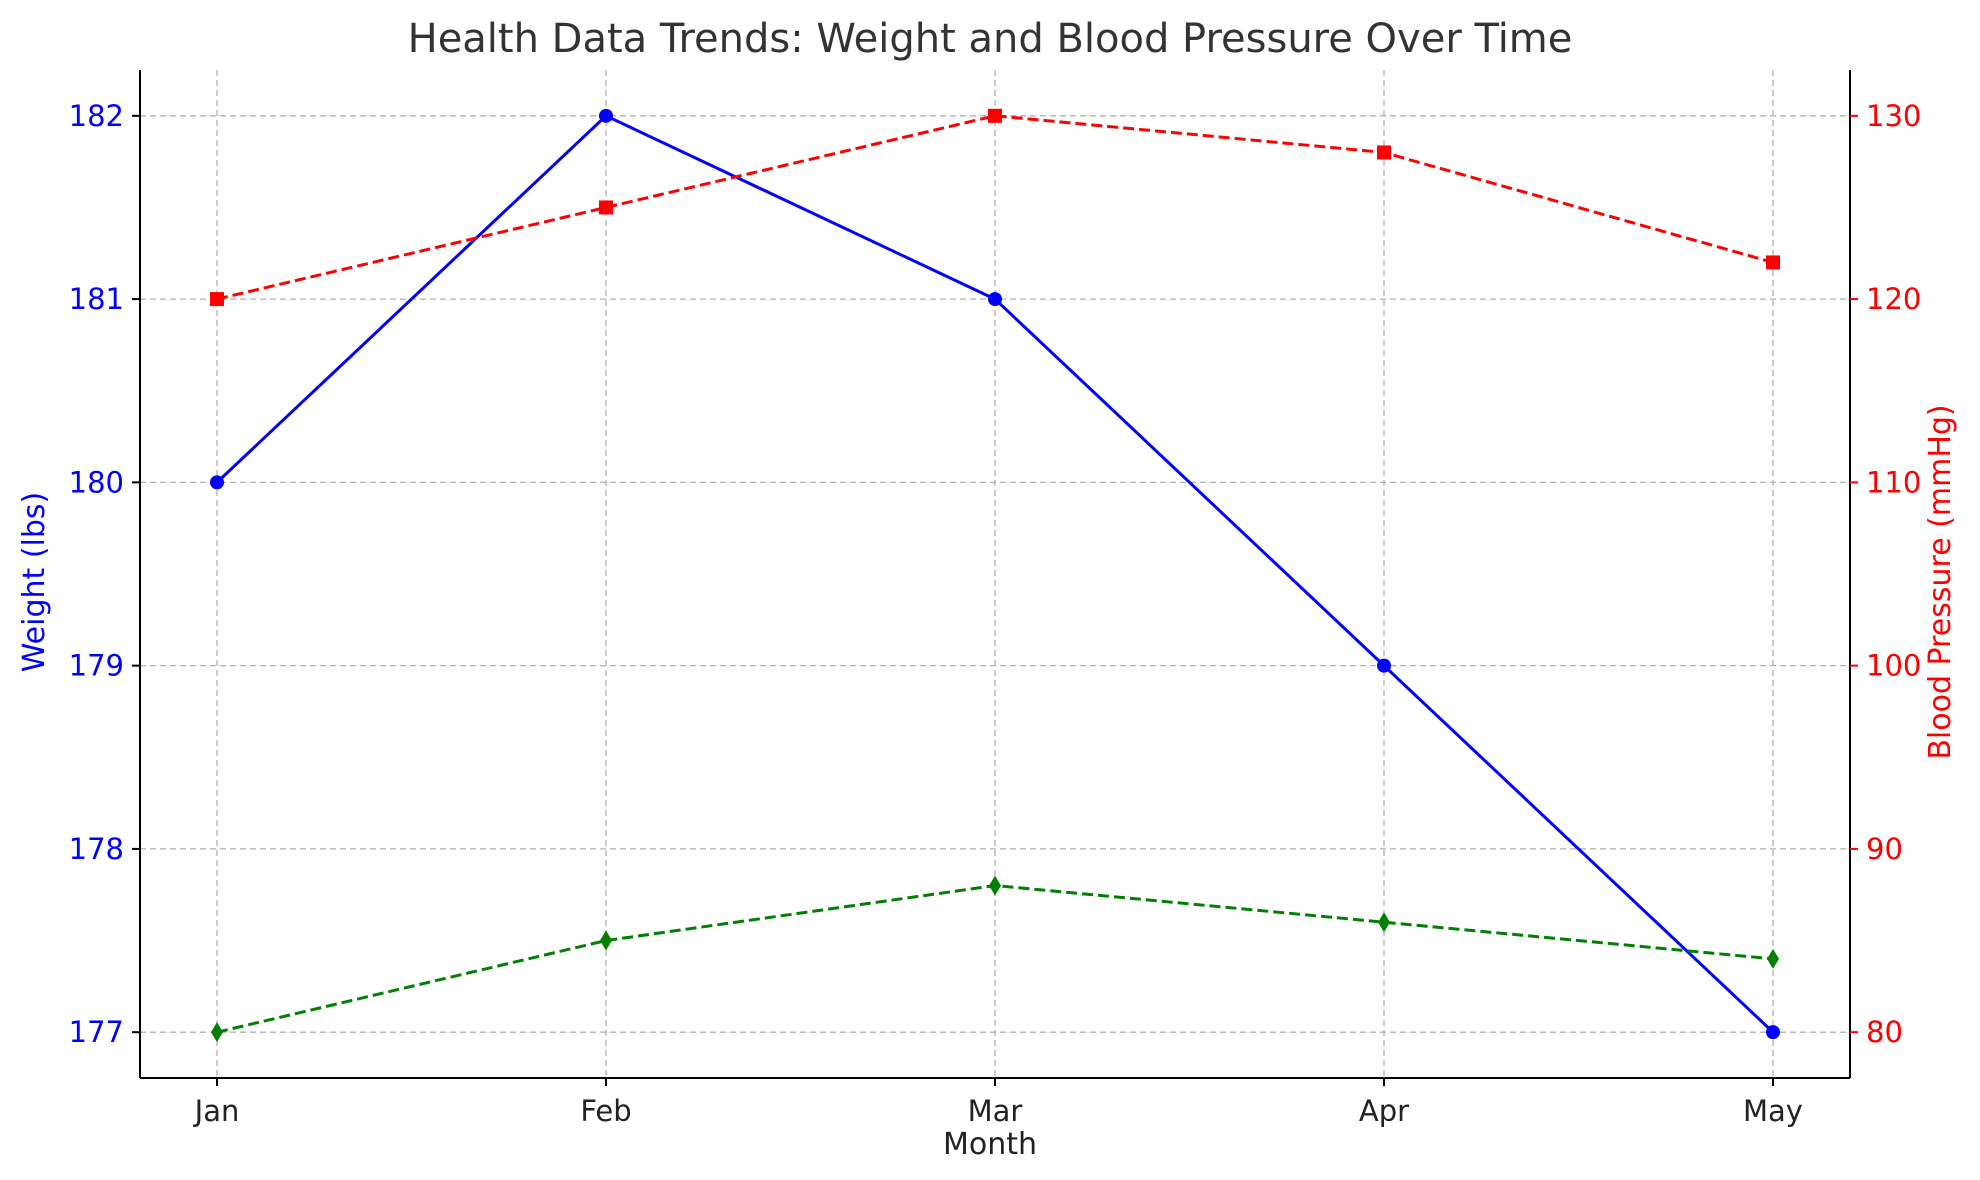 Image resolution: width=1980 pixels, height=1180 pixels. I want to click on y-left-tick-label: 182, so click(96, 116).